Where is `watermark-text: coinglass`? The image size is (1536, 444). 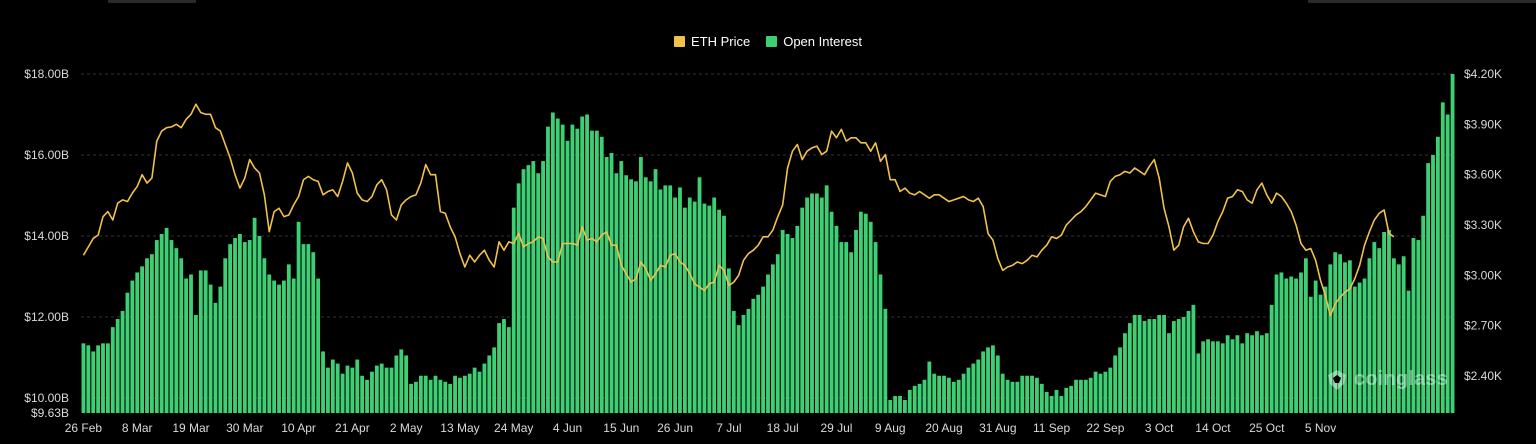
watermark-text: coinglass is located at coordinates (1401, 379).